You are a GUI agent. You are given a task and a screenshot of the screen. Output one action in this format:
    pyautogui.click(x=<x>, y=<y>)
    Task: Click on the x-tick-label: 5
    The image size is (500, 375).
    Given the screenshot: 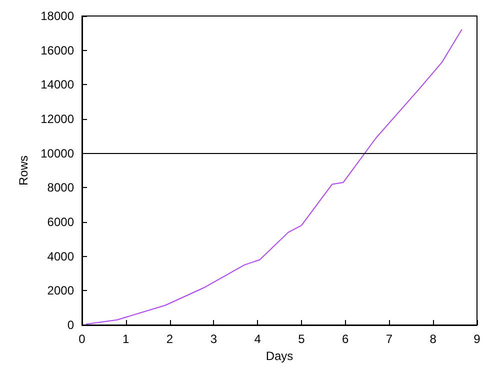 What is the action you would take?
    pyautogui.click(x=302, y=339)
    